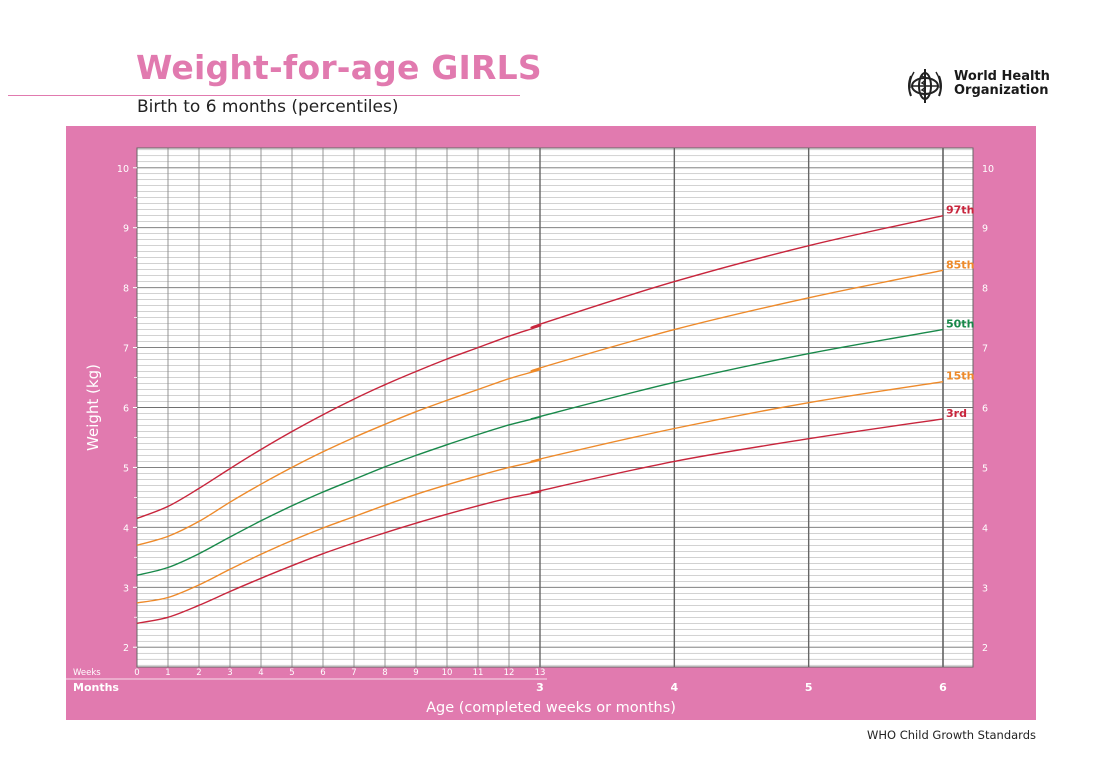 This screenshot has height=781, width=1094. What do you see at coordinates (1002, 76) in the screenshot?
I see `org-name-line1: World Health` at bounding box center [1002, 76].